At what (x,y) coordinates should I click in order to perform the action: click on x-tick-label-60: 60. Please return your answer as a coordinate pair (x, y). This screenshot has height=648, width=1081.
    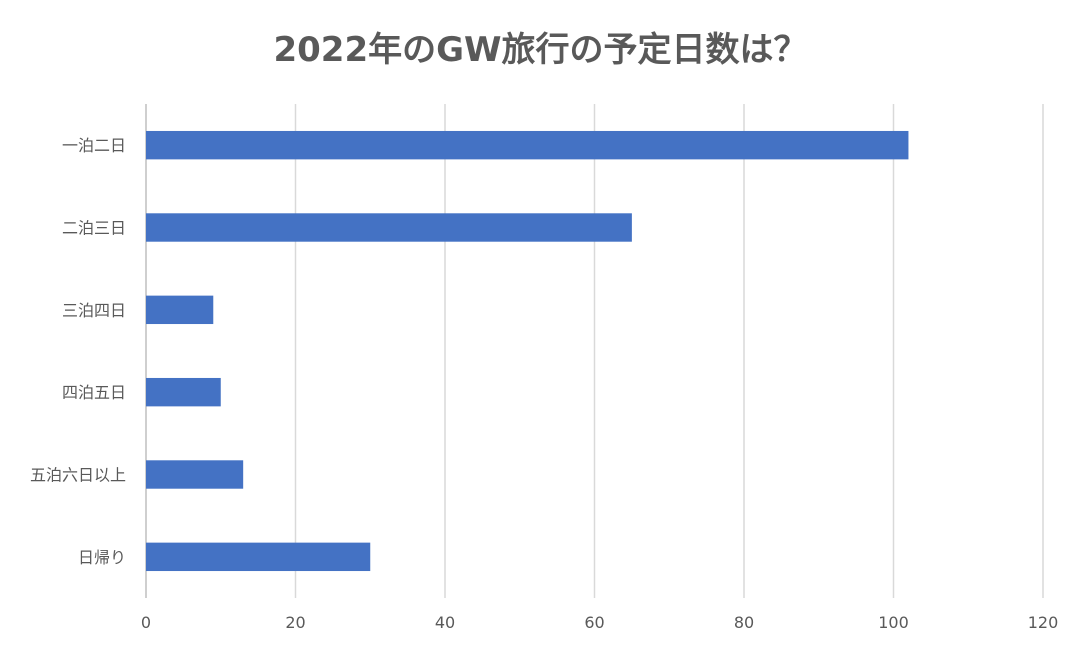
    Looking at the image, I should click on (594, 622).